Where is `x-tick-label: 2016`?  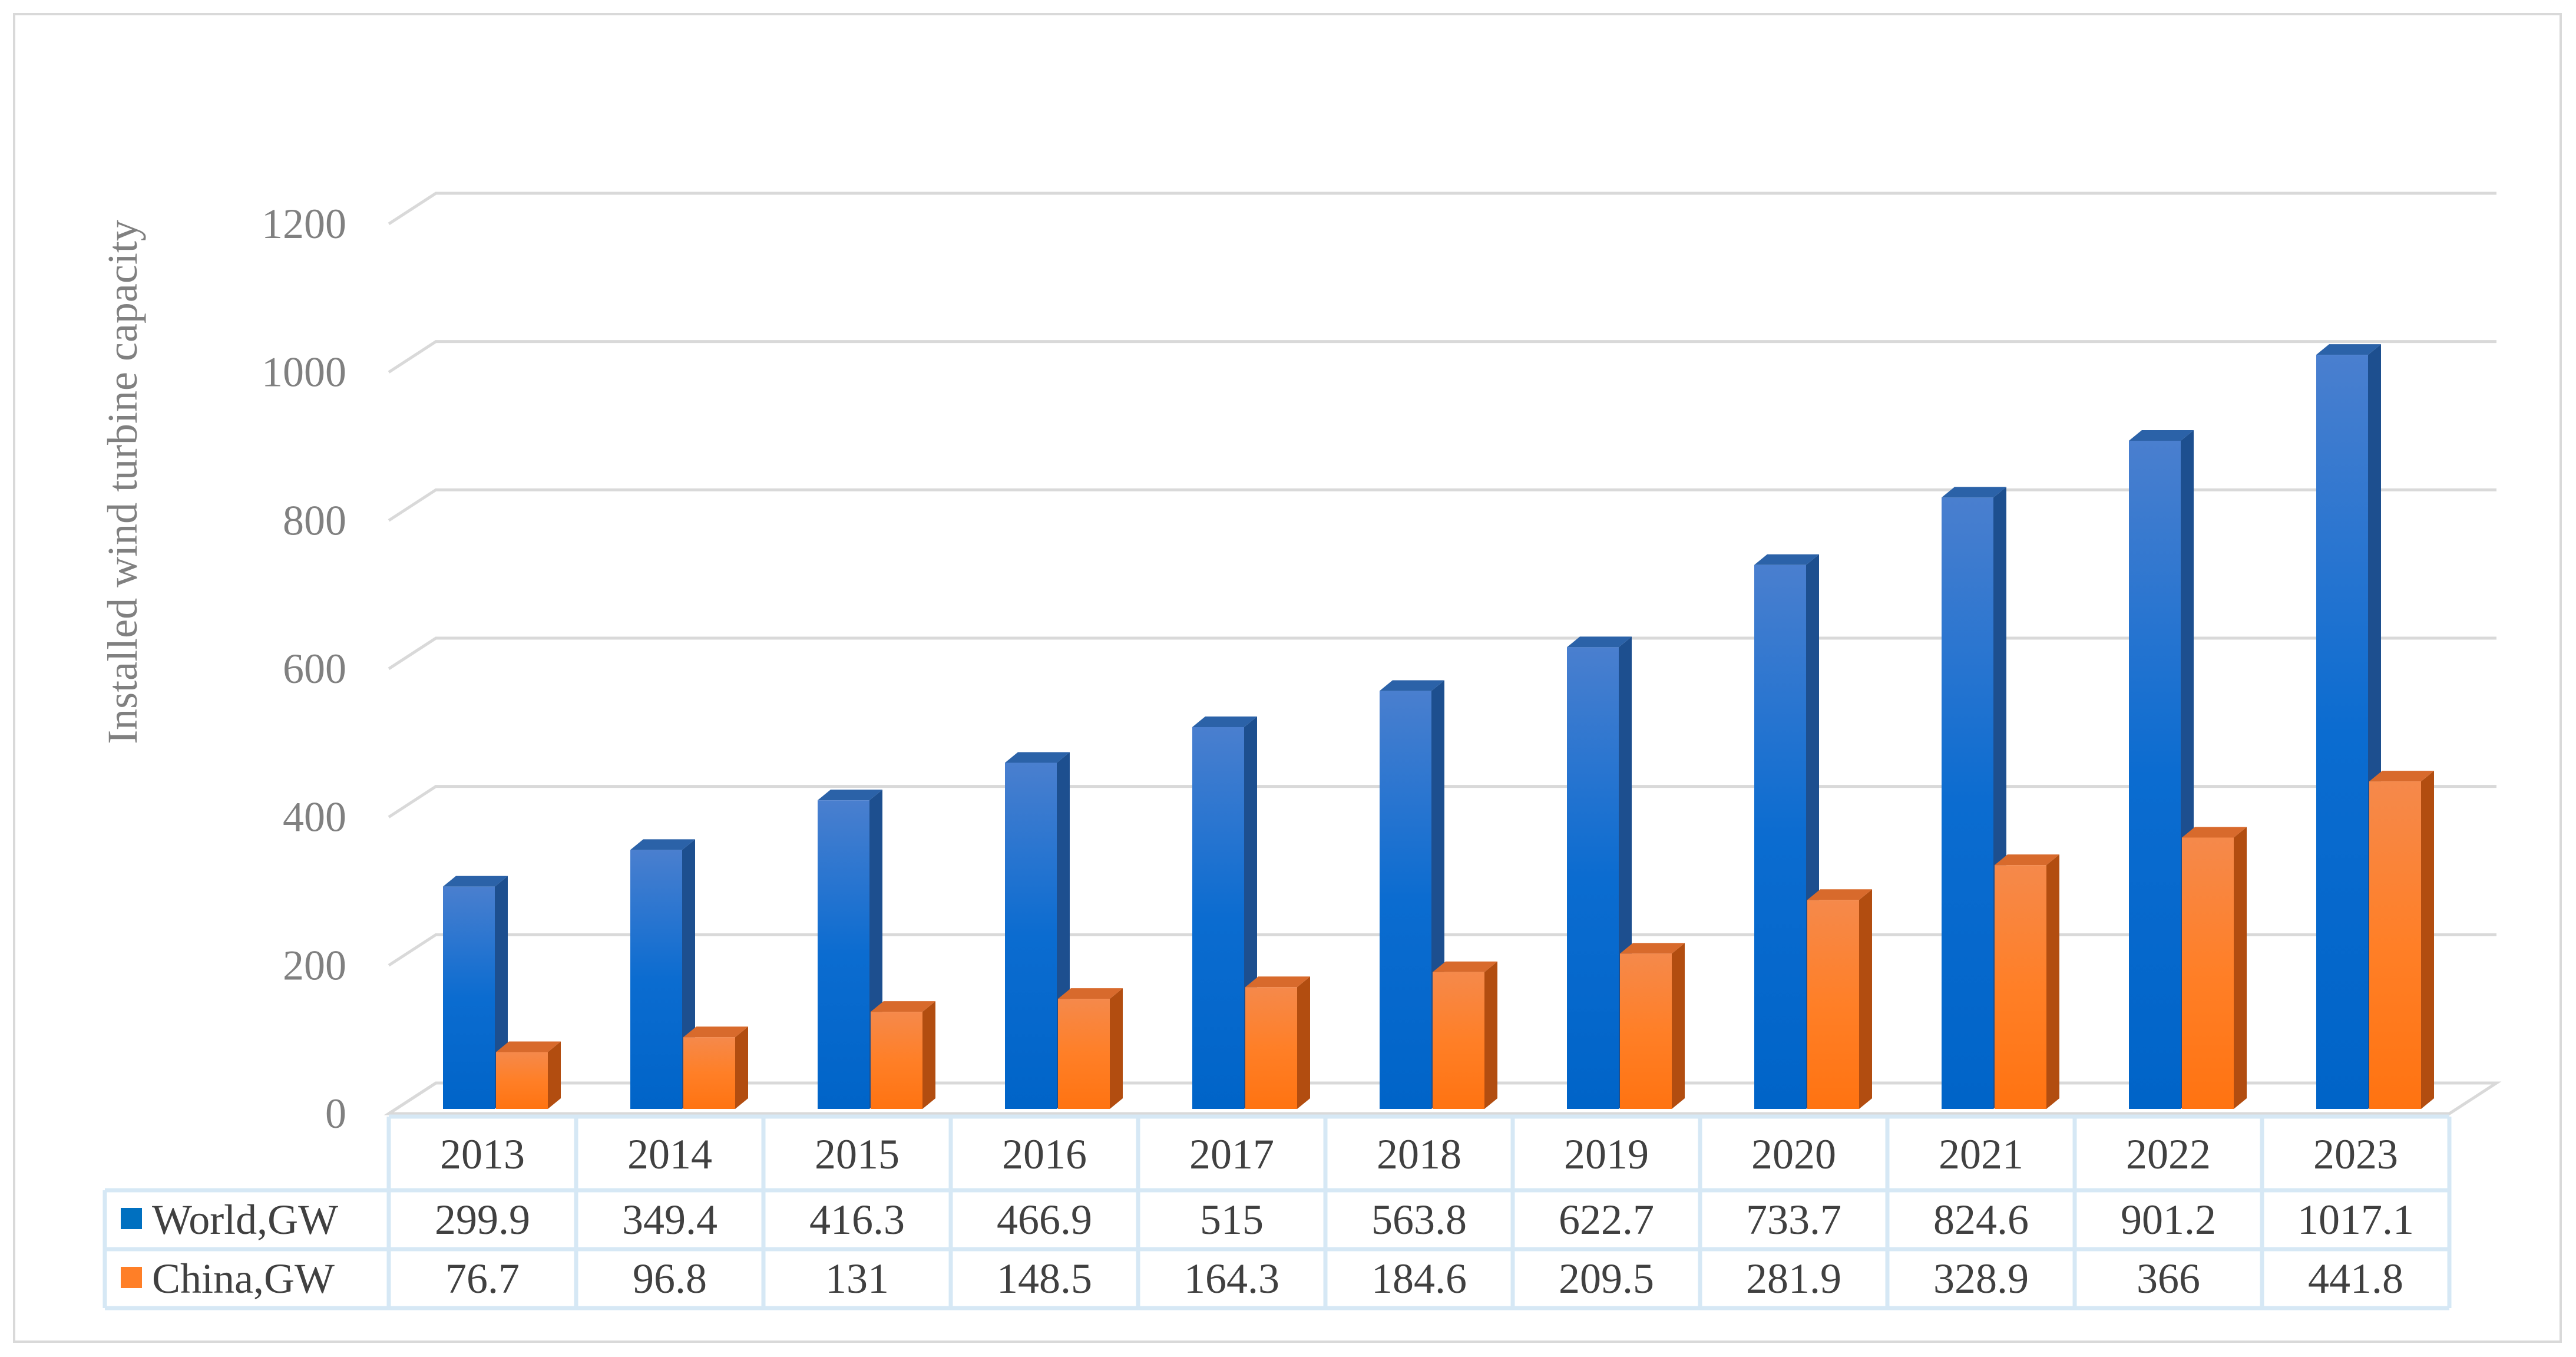
x-tick-label: 2016 is located at coordinates (1044, 1154).